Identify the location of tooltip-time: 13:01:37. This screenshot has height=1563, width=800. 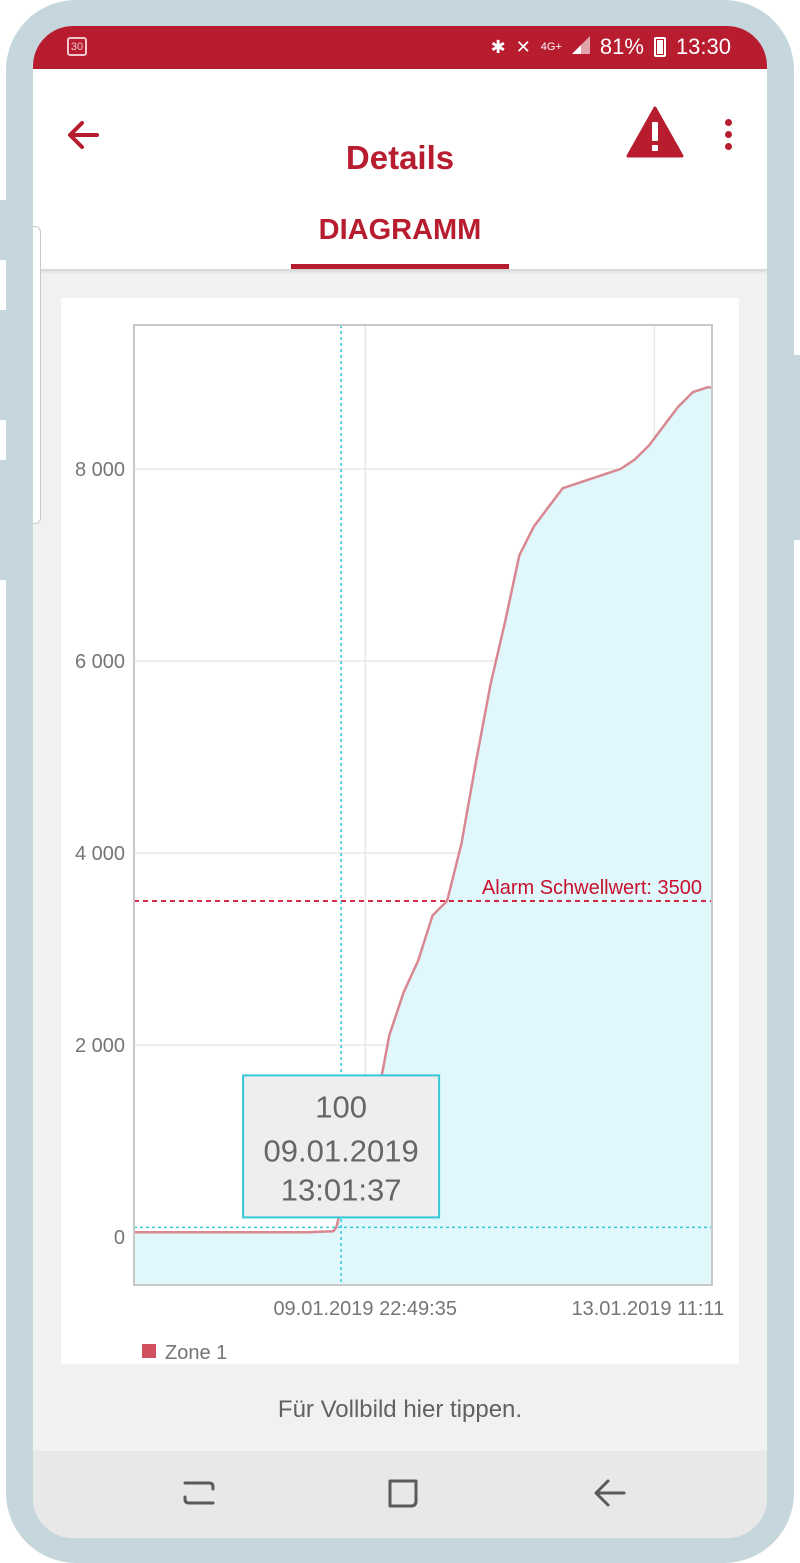
(341, 1189).